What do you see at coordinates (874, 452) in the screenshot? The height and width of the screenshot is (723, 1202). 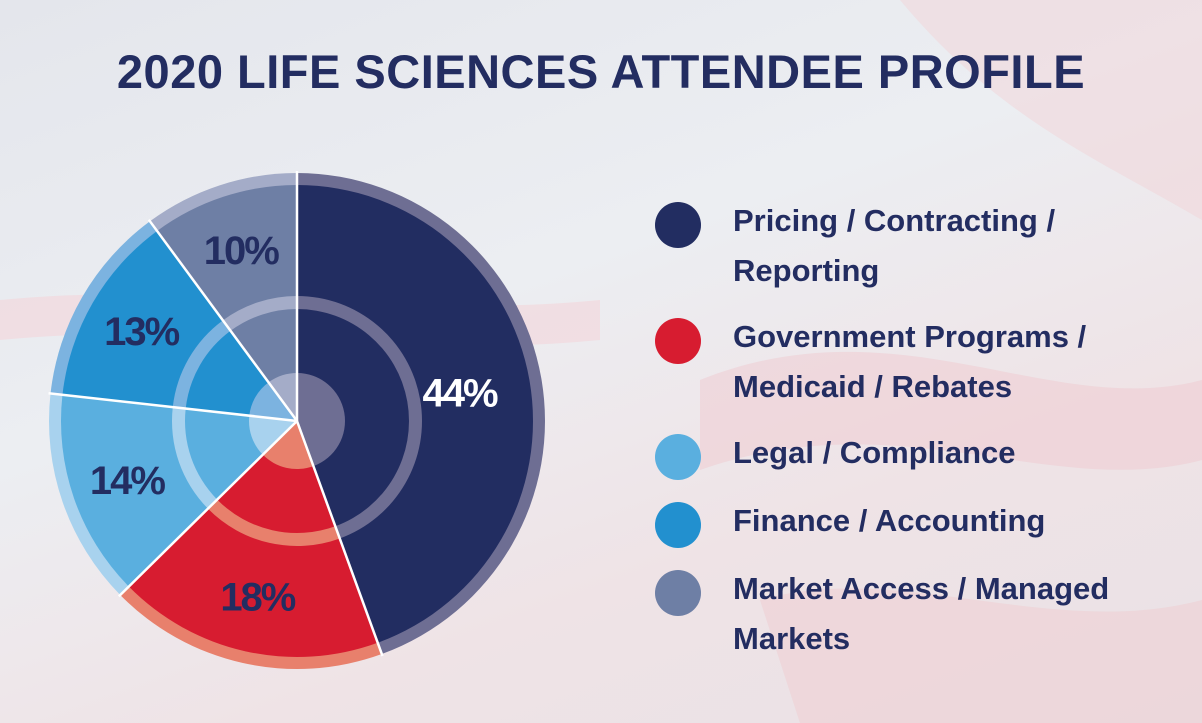 I see `legend-label: Legal / Compliance` at bounding box center [874, 452].